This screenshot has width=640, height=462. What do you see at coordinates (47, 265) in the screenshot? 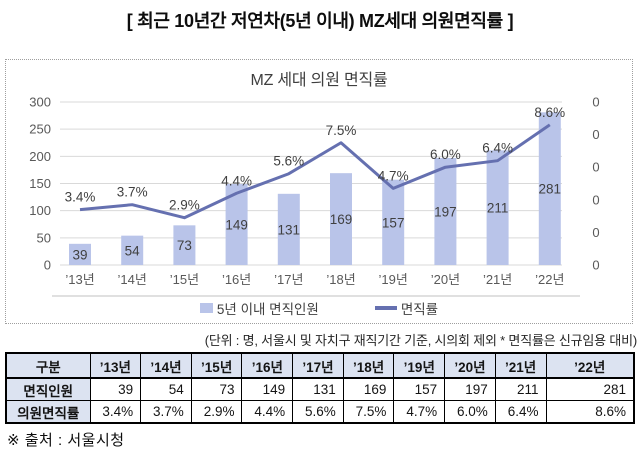
I see `left-axis-tick-label: 0` at bounding box center [47, 265].